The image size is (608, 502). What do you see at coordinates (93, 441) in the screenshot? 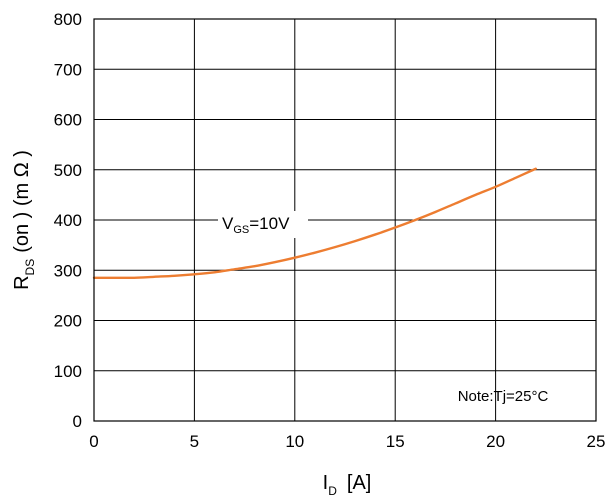
I see `x-tick-label: 0` at bounding box center [93, 441].